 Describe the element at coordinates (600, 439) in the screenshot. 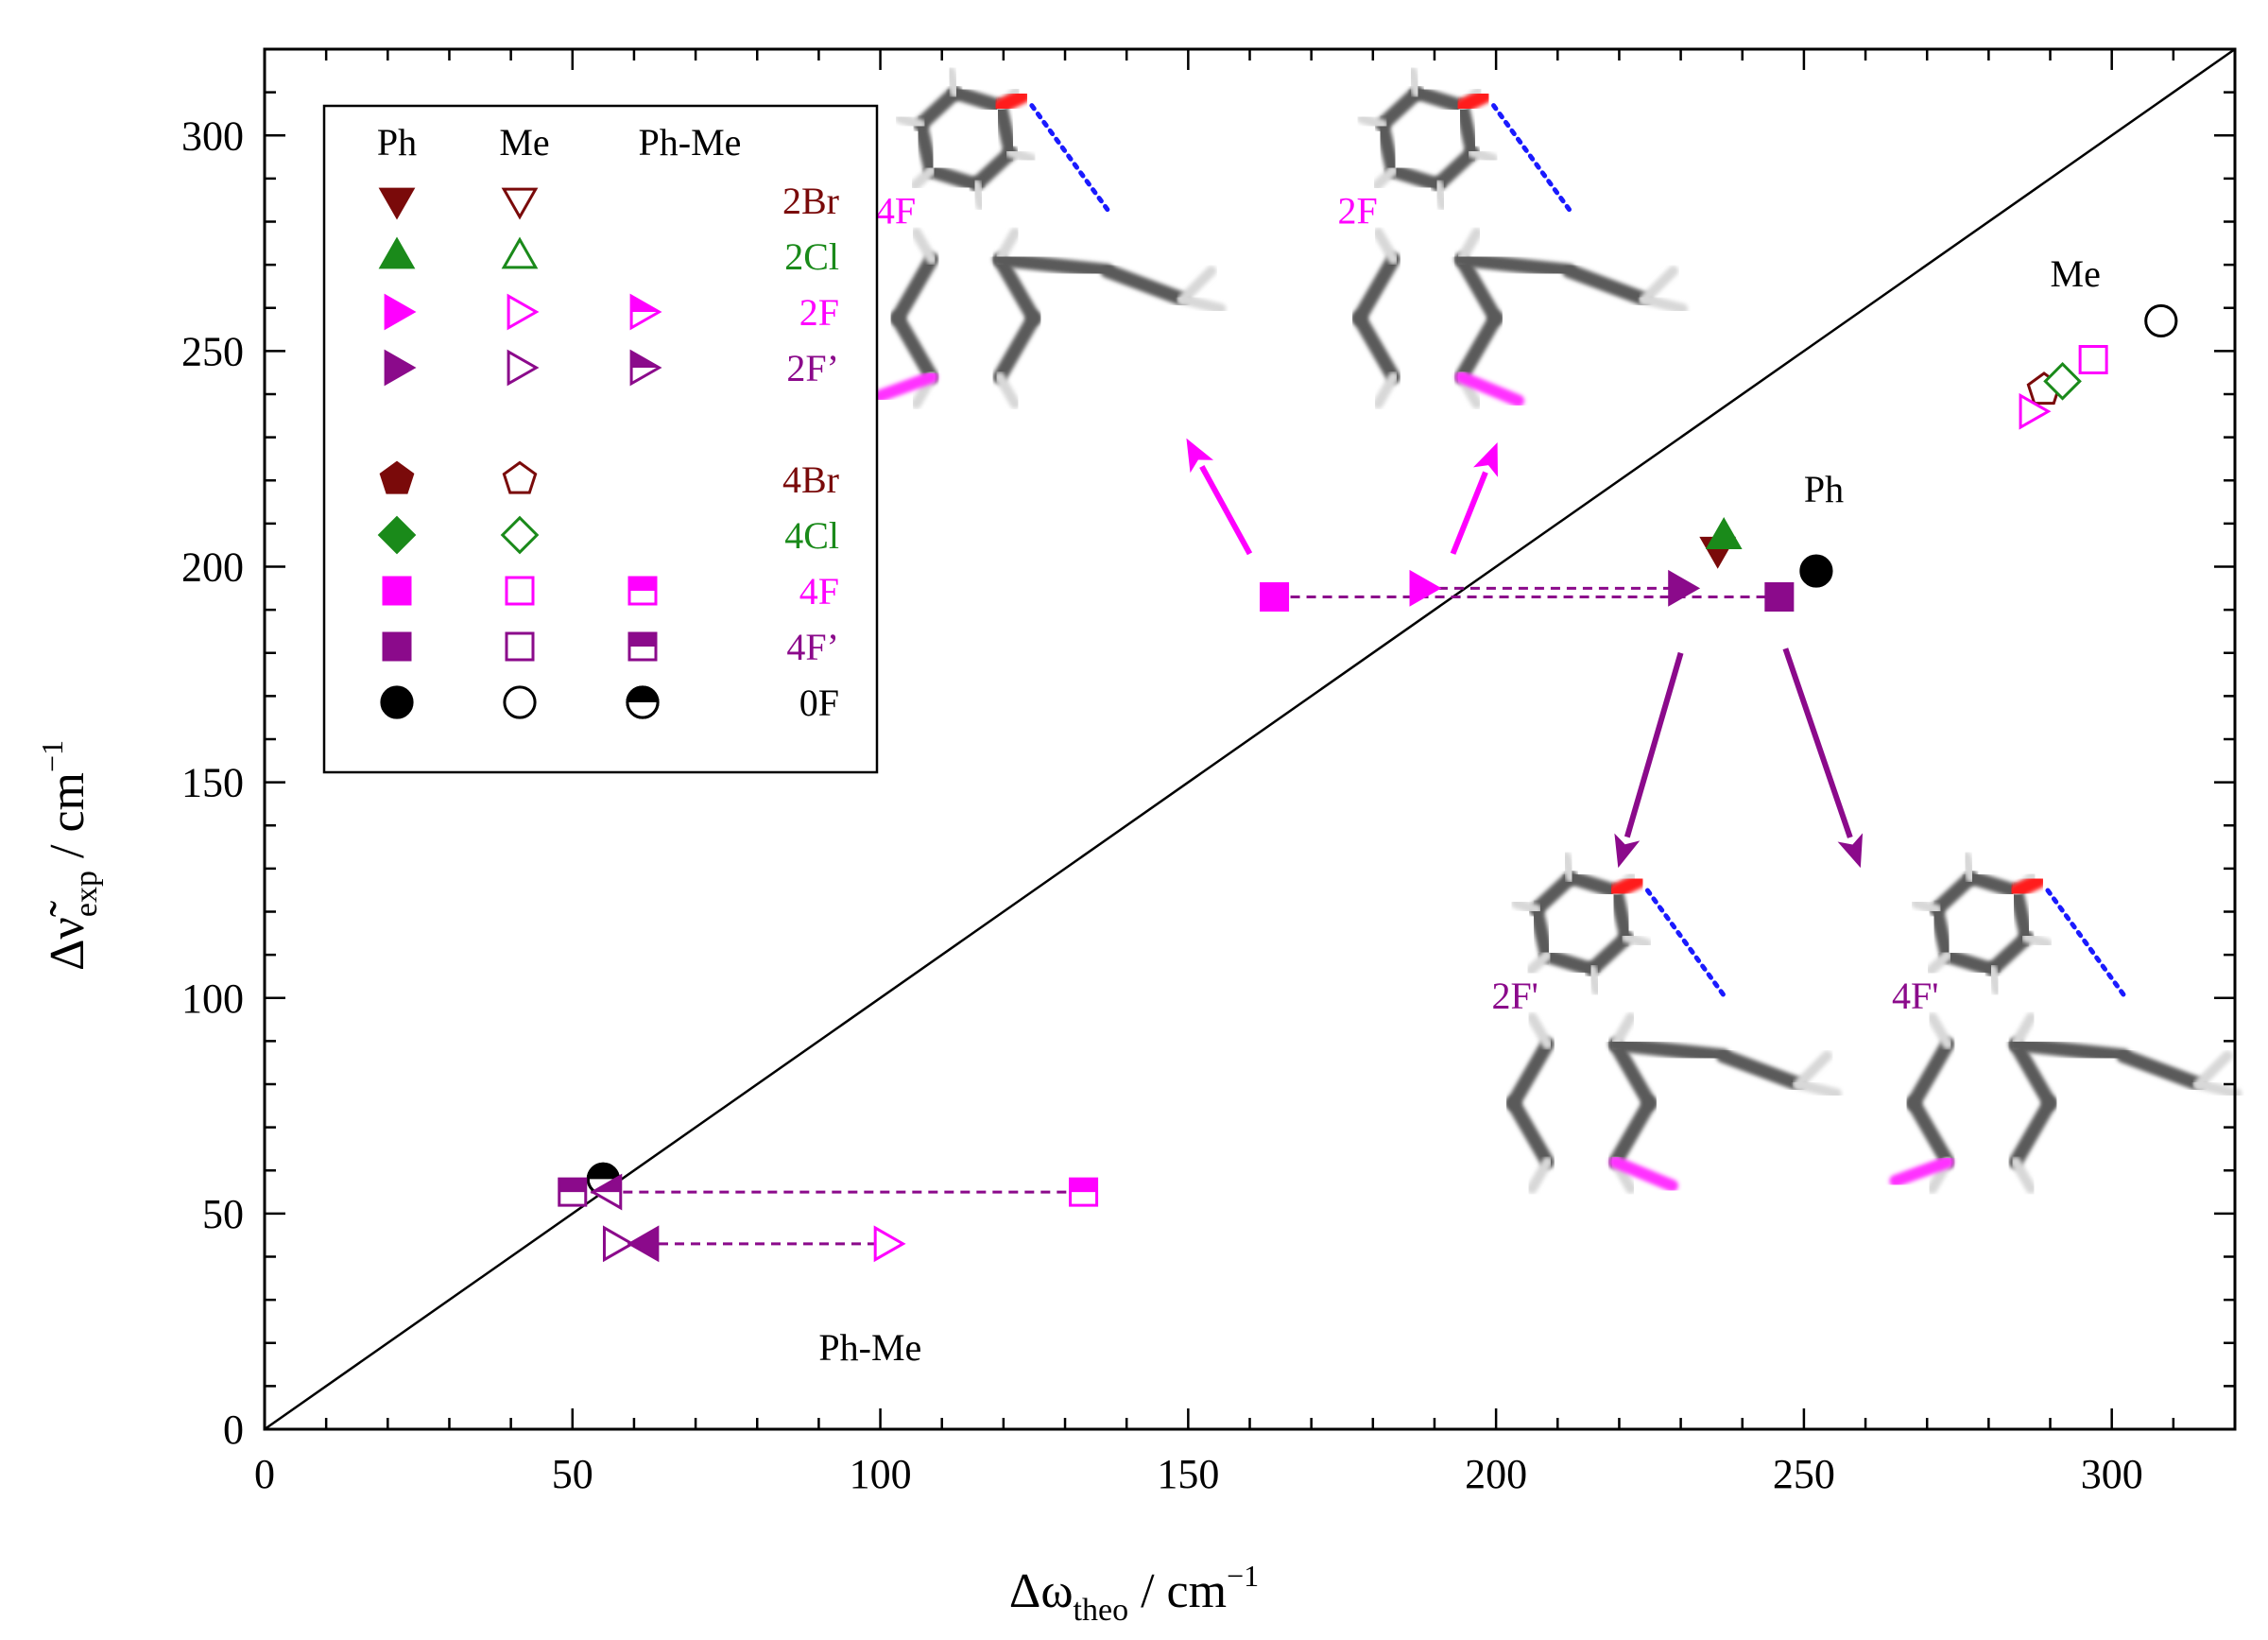

I see `legend: Ph Me Ph-Me 2Br 2Cl 2F 2F’ 4Br 4Cl 4F 4F’ 0F` at that location.